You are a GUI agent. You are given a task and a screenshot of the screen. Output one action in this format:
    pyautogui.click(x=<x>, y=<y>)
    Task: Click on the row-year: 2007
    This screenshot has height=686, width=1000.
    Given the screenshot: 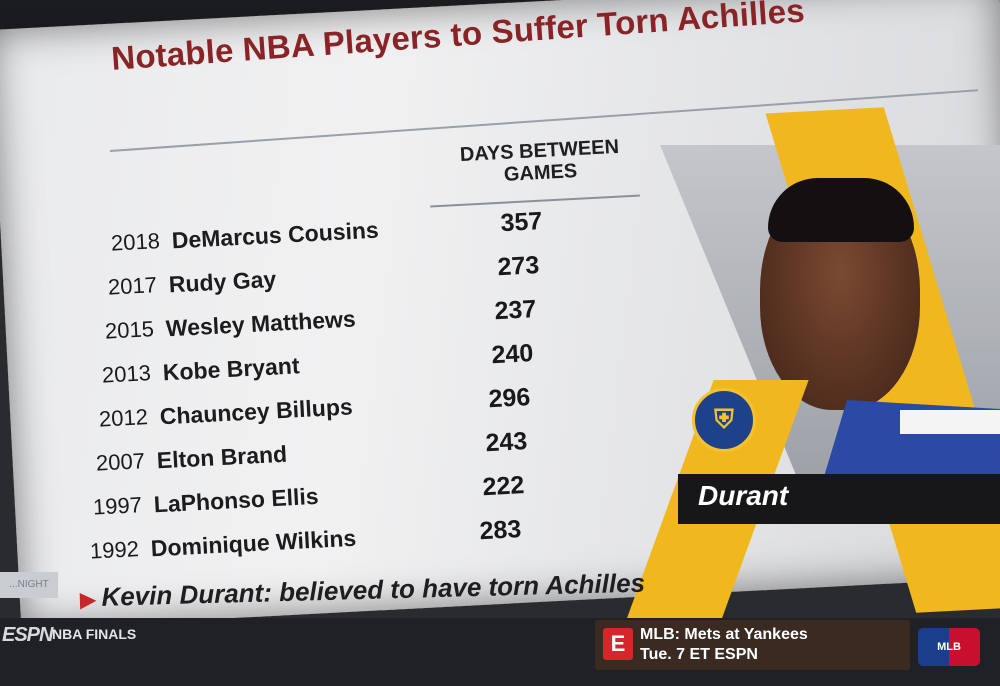 What is the action you would take?
    pyautogui.click(x=120, y=462)
    